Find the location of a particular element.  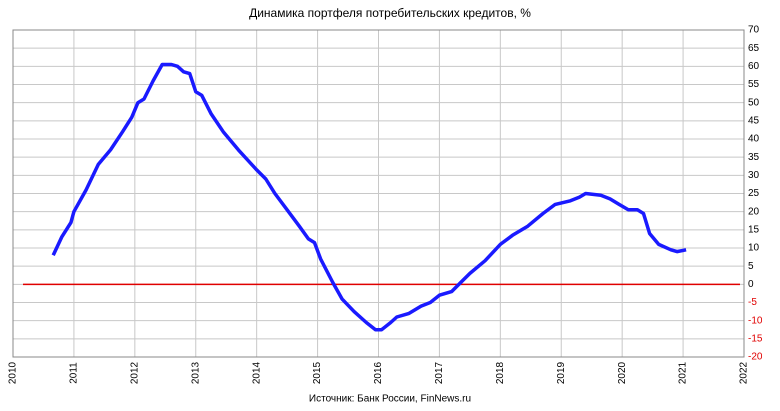

y-tick-label: 40 is located at coordinates (754, 139).